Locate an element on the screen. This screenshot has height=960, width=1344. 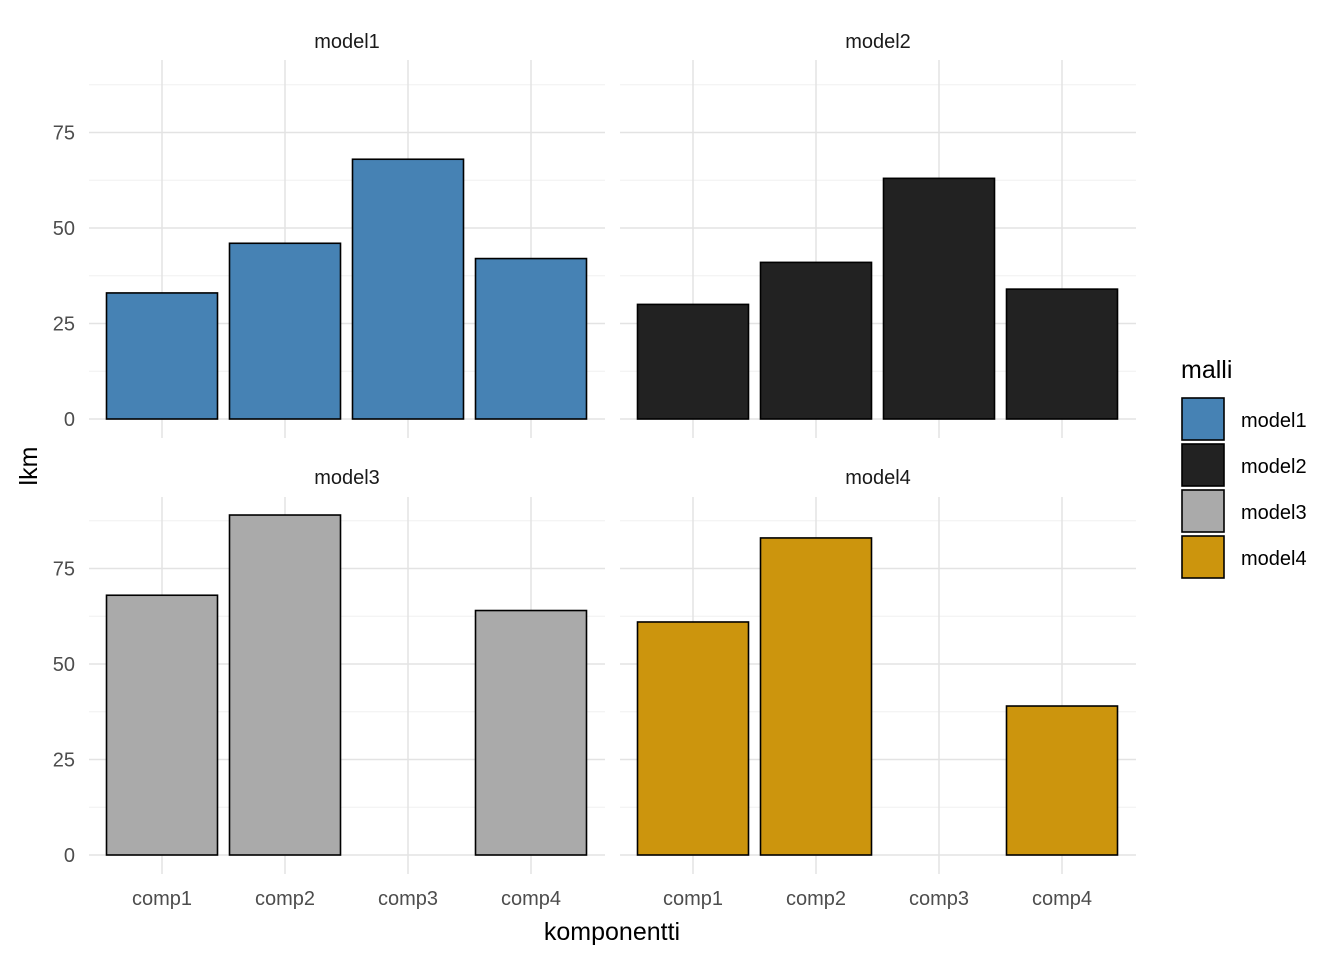
bar-model4-comp1 is located at coordinates (693, 738).